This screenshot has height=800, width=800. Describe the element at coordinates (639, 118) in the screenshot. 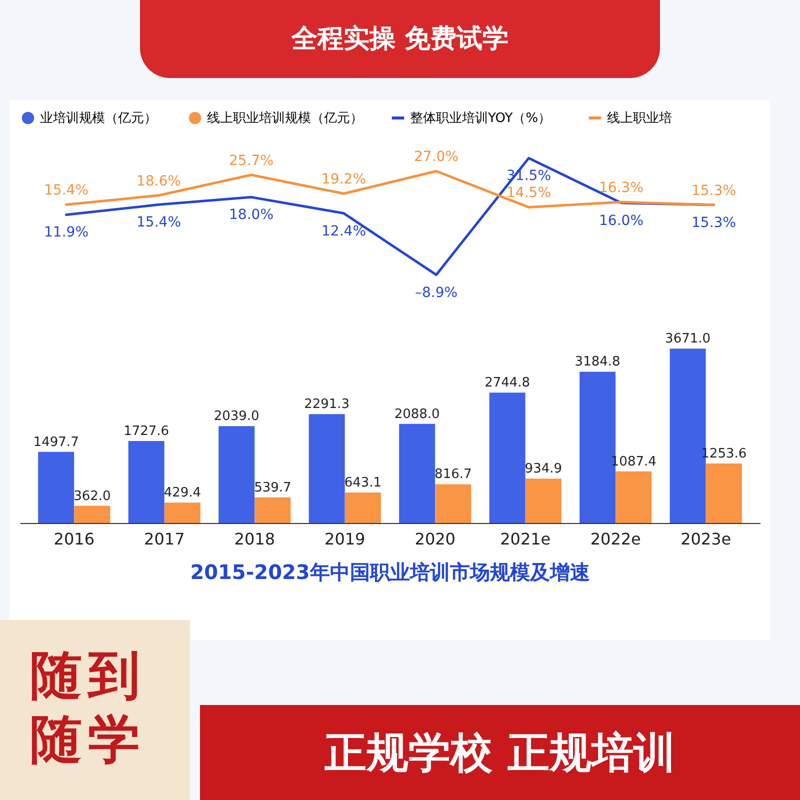

I see `legend-label: 线上职业培` at that location.